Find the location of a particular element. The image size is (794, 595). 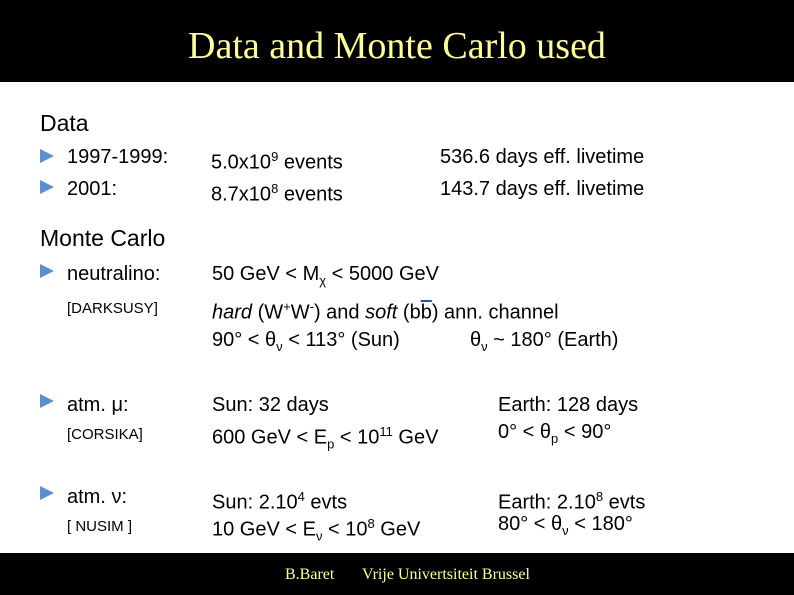

section-heading: Monte Carlo is located at coordinates (103, 238).